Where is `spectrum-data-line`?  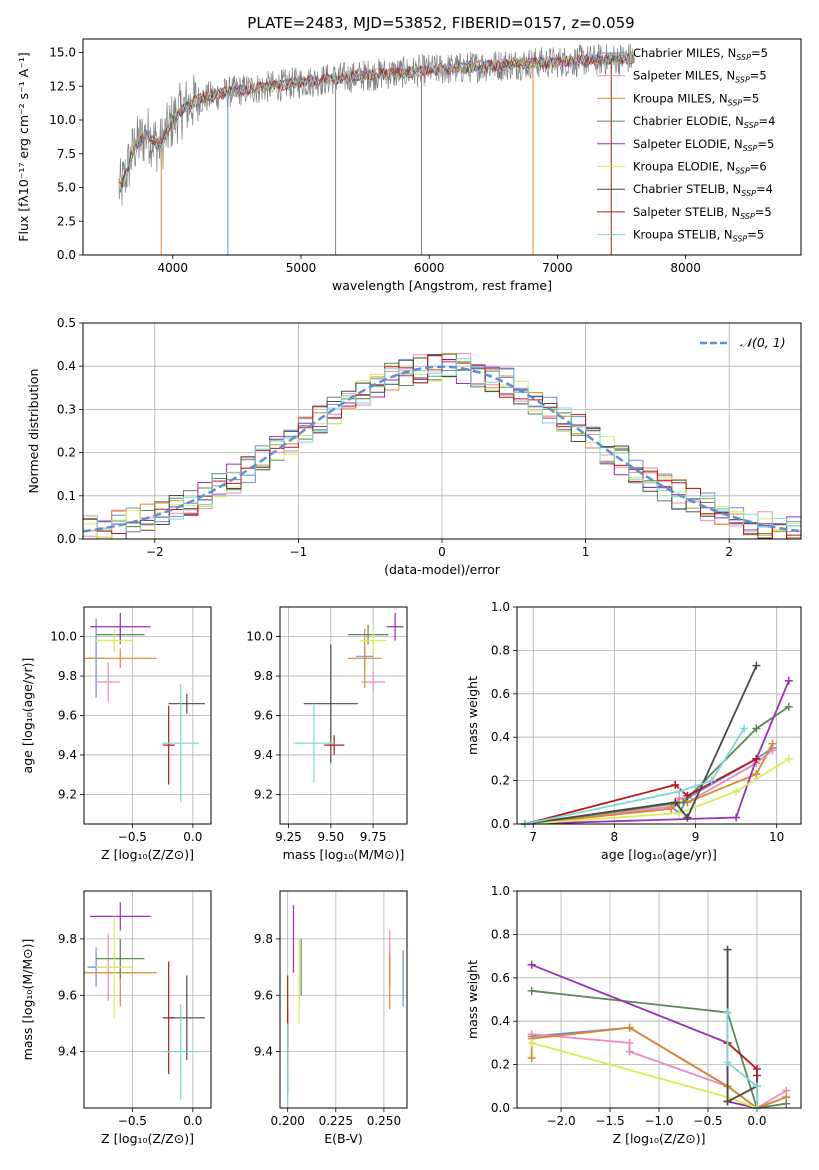
spectrum-data-line is located at coordinates (376, 124).